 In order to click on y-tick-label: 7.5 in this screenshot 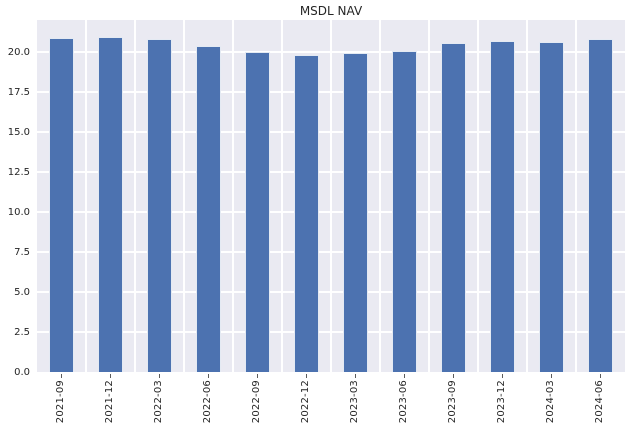, I will do `click(22, 252)`.